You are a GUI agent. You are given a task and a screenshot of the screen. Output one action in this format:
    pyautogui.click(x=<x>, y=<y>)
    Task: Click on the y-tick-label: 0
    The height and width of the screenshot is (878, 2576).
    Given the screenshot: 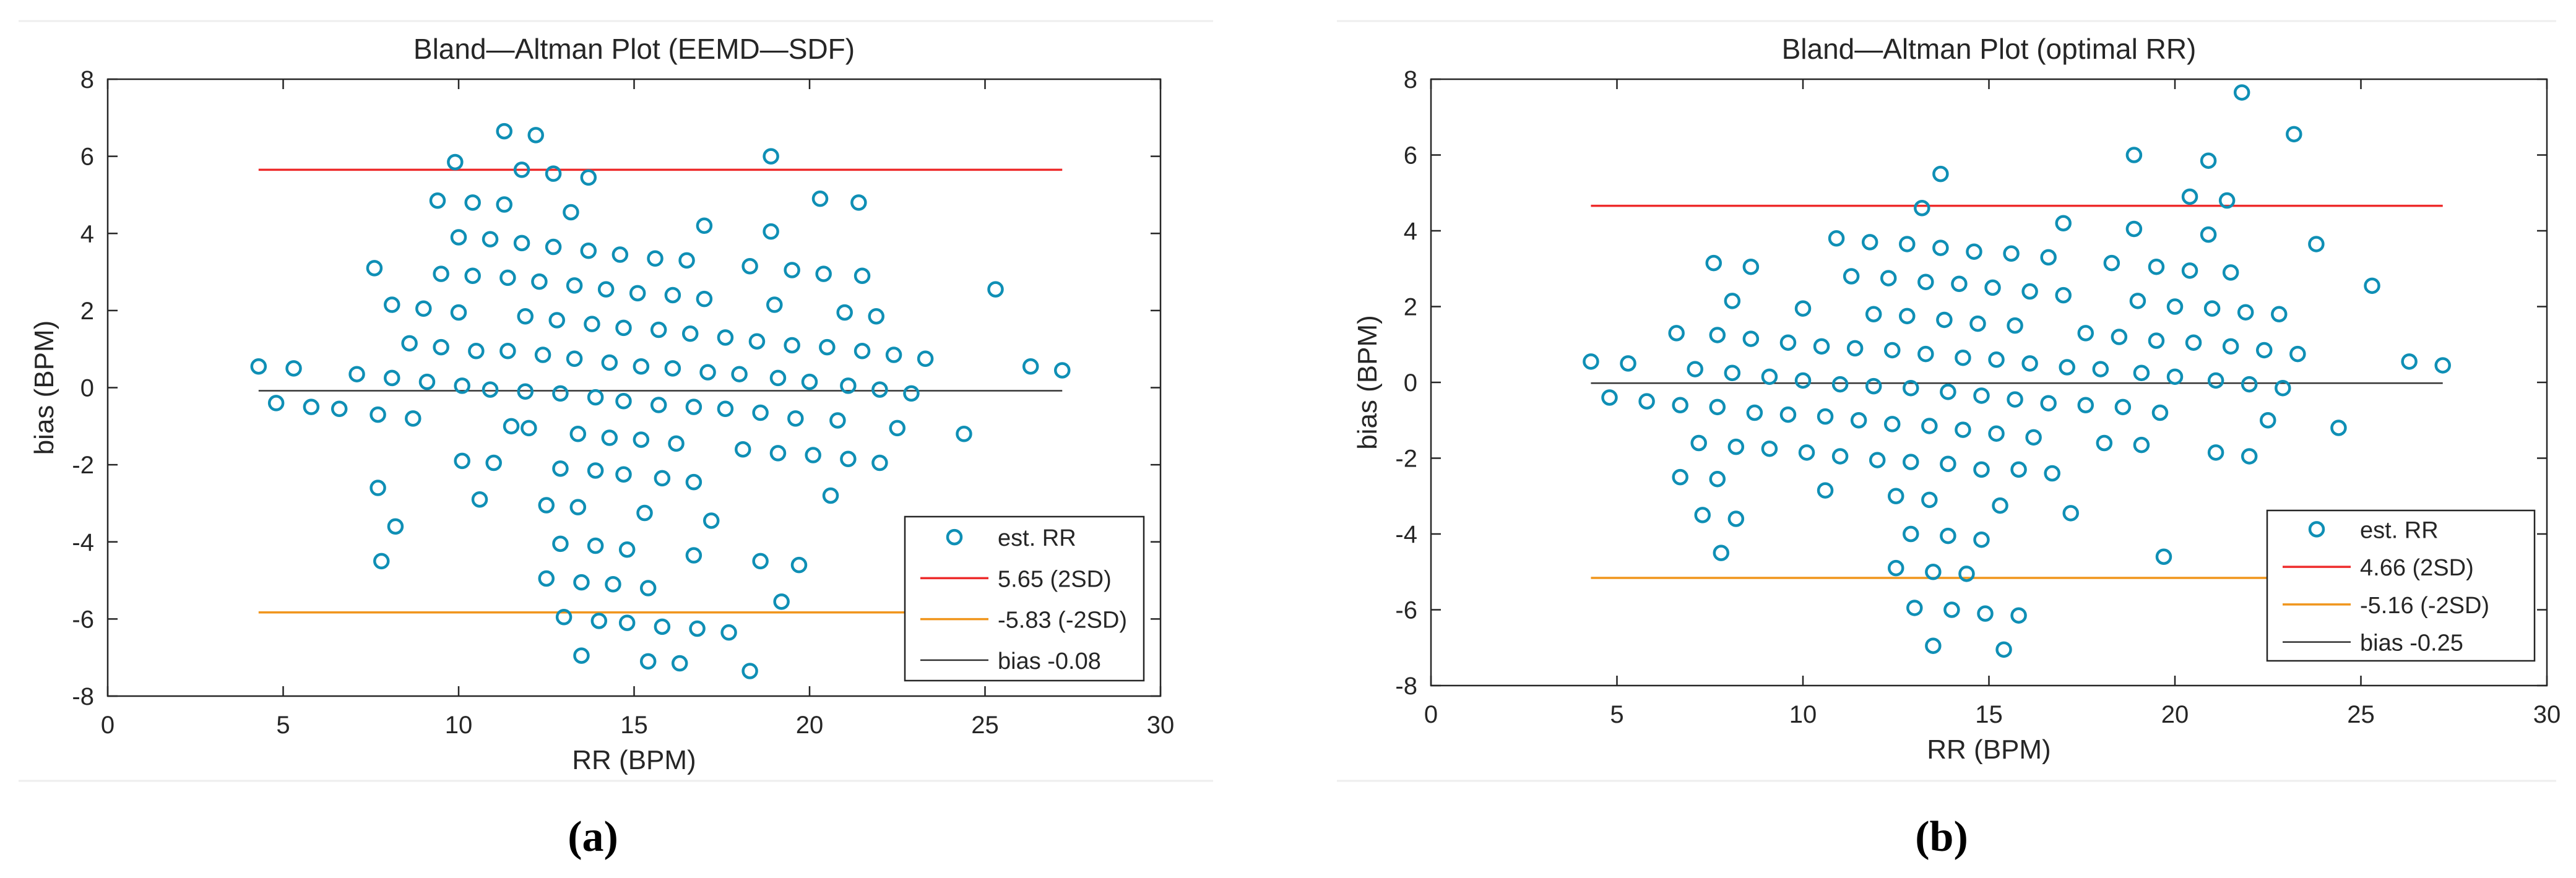 What is the action you would take?
    pyautogui.click(x=1410, y=383)
    